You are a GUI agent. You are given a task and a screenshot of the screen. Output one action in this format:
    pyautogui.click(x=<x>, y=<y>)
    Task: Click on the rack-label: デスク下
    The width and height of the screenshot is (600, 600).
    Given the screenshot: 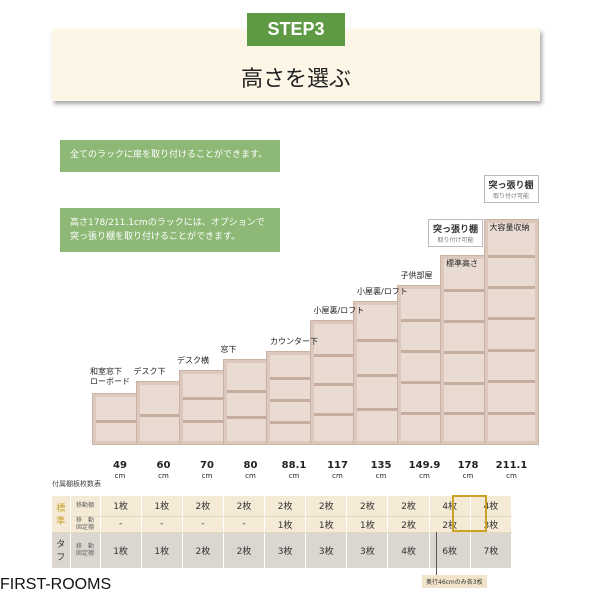 What is the action you would take?
    pyautogui.click(x=149, y=371)
    